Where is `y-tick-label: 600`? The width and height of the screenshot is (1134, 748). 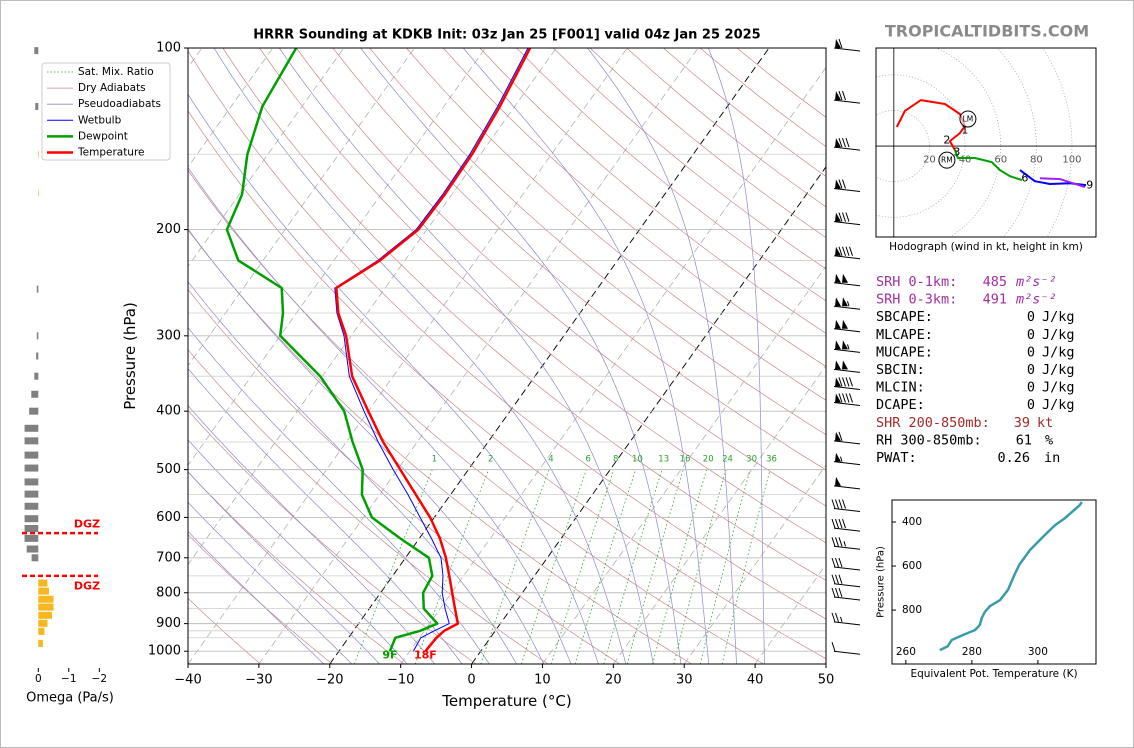
y-tick-label: 600 is located at coordinates (168, 517).